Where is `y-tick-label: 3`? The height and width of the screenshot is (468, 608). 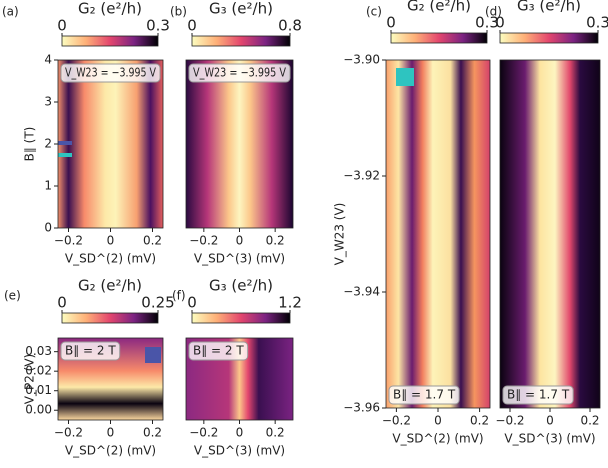
y-tick-label: 3 is located at coordinates (48, 102).